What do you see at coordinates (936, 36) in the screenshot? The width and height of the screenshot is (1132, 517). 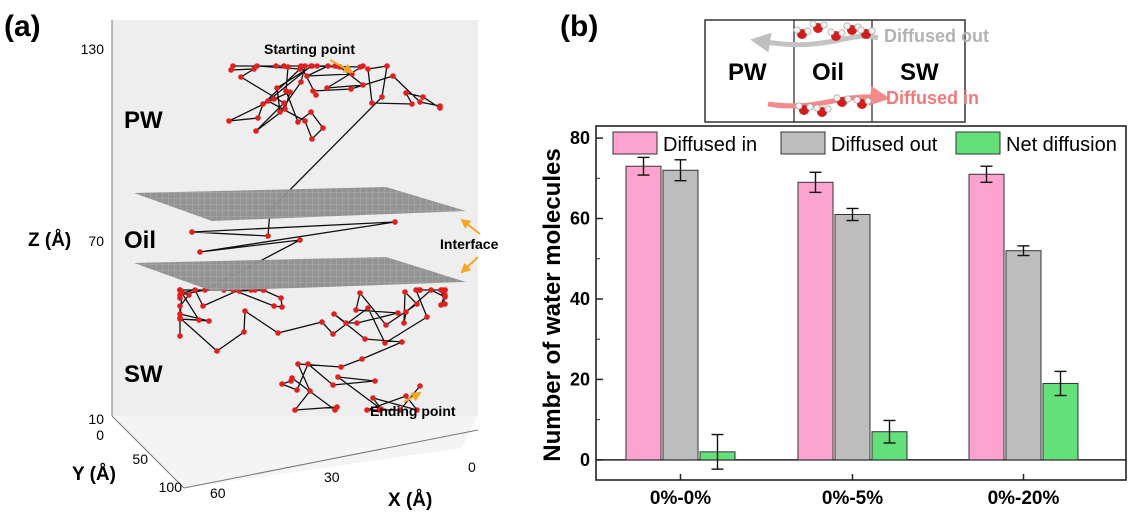 I see `diffused-out-label: Diffused out` at bounding box center [936, 36].